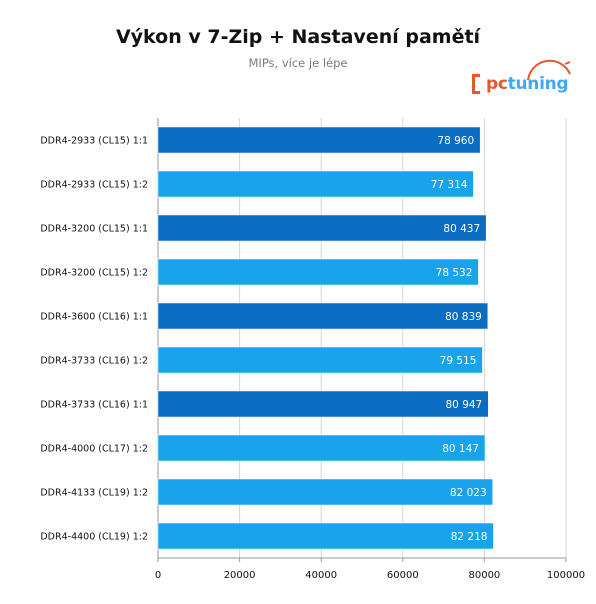 This screenshot has width=596, height=604. I want to click on x-tick-label: 0, so click(158, 575).